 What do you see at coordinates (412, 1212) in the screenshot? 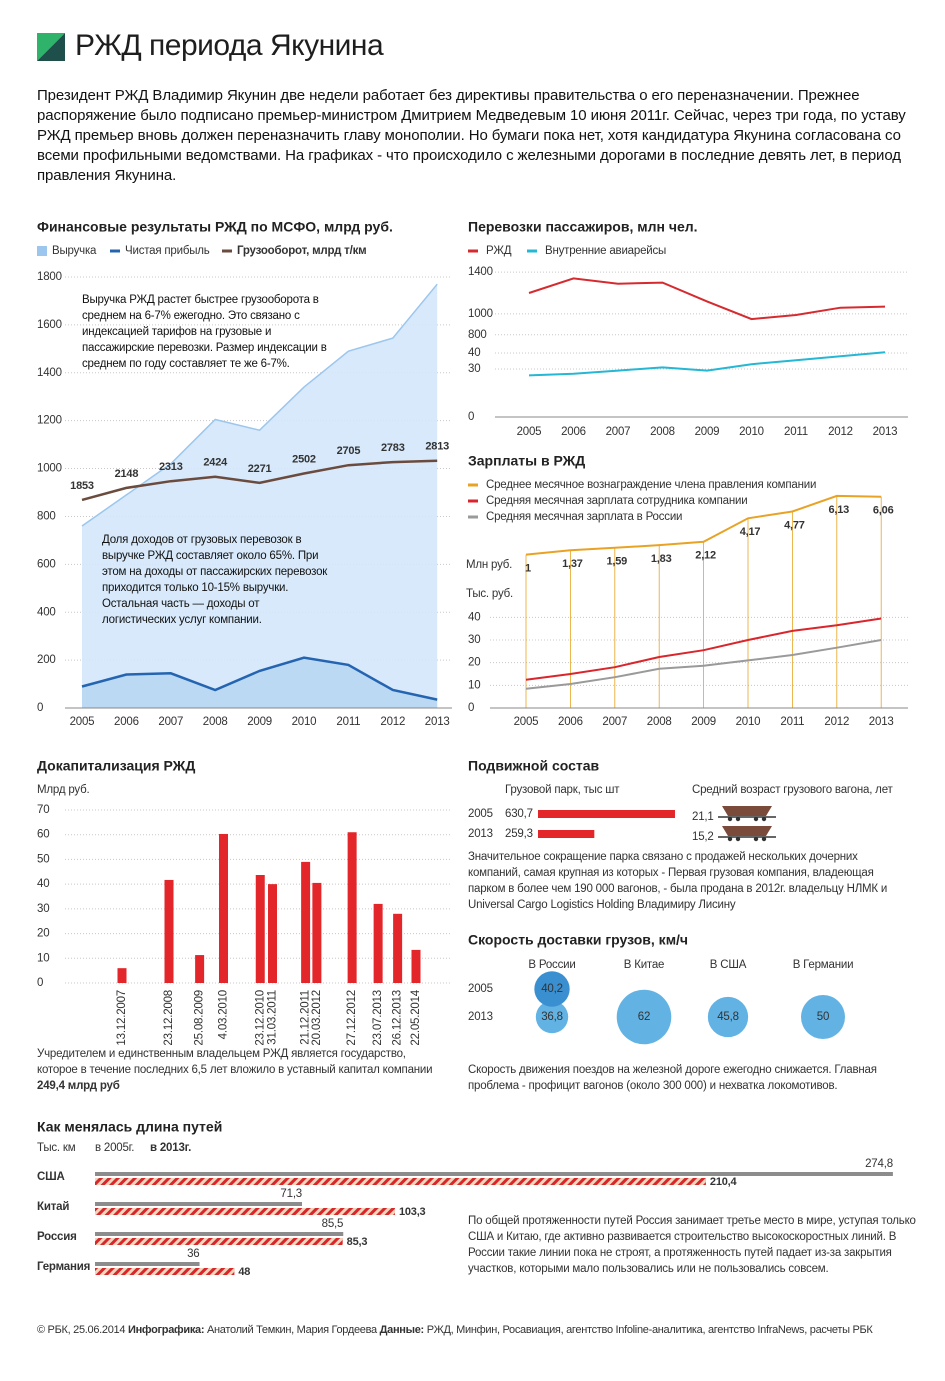
I see `data-label: 103,3` at bounding box center [412, 1212].